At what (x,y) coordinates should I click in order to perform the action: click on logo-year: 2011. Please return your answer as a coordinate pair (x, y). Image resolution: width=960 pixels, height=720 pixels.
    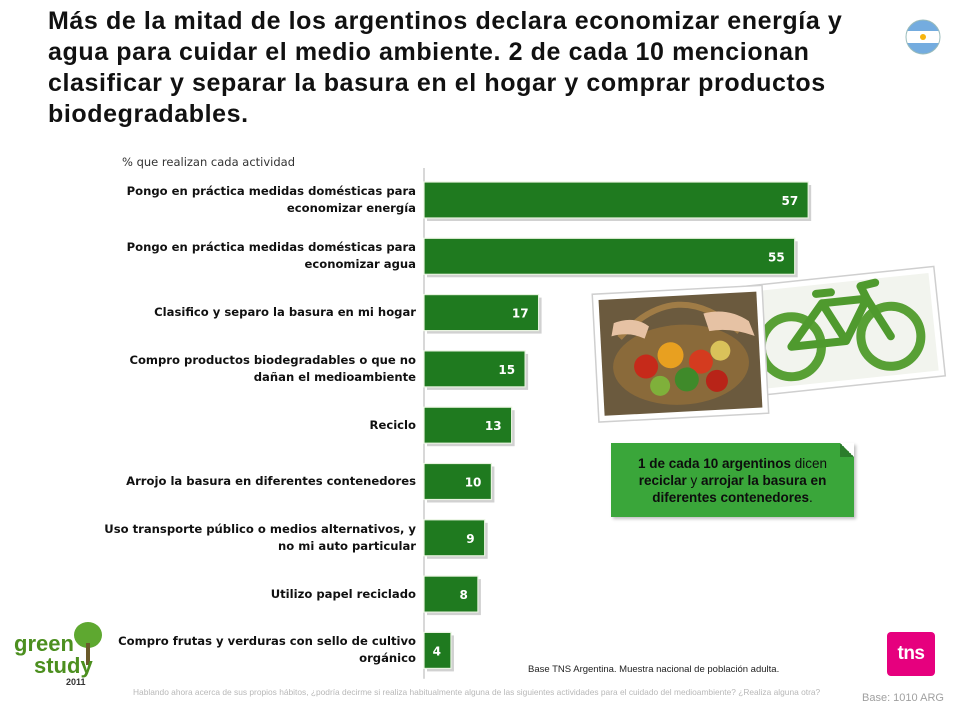
    Looking at the image, I should click on (76, 682).